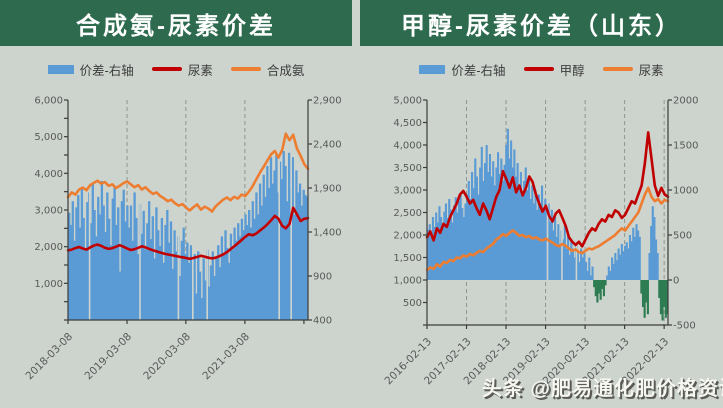 This screenshot has height=408, width=723. Describe the element at coordinates (602, 389) in the screenshot. I see `watermark-toutiao-feiyitong: 头条 @肥易通化肥价格资讯` at that location.